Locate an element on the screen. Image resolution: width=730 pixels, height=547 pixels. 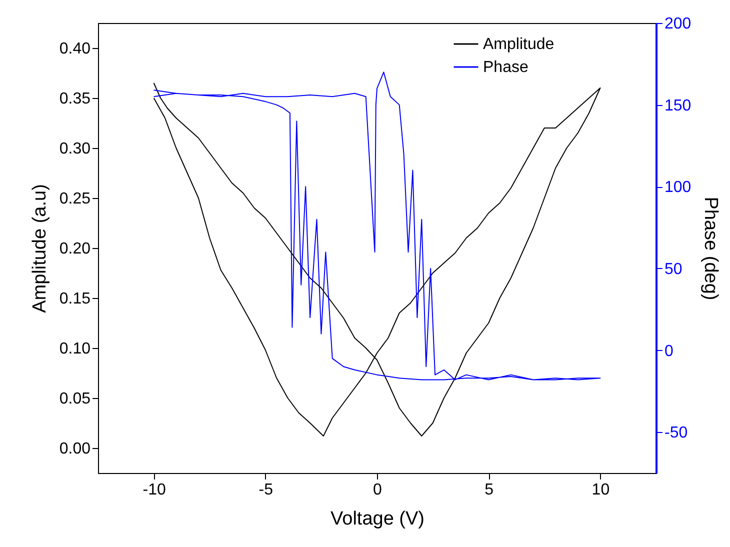
y2-tick-label: 50 is located at coordinates (673, 269).